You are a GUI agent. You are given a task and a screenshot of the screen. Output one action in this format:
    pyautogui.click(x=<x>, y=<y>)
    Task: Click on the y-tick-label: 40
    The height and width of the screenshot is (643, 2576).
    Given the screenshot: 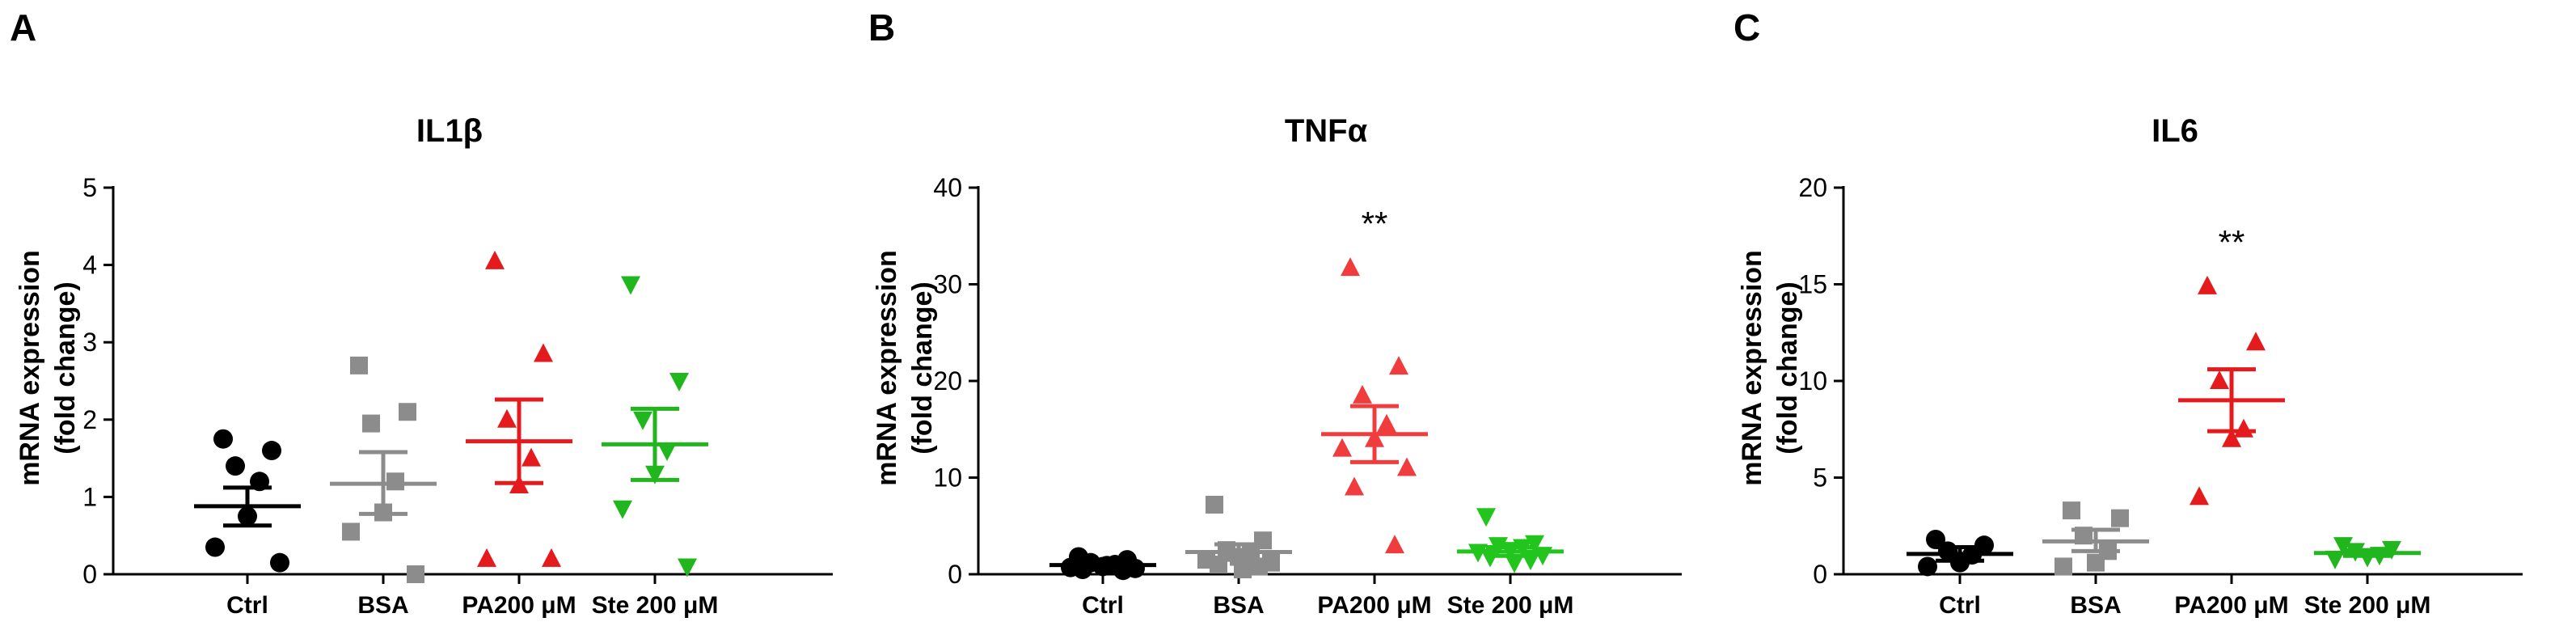 What is the action you would take?
    pyautogui.click(x=947, y=187)
    